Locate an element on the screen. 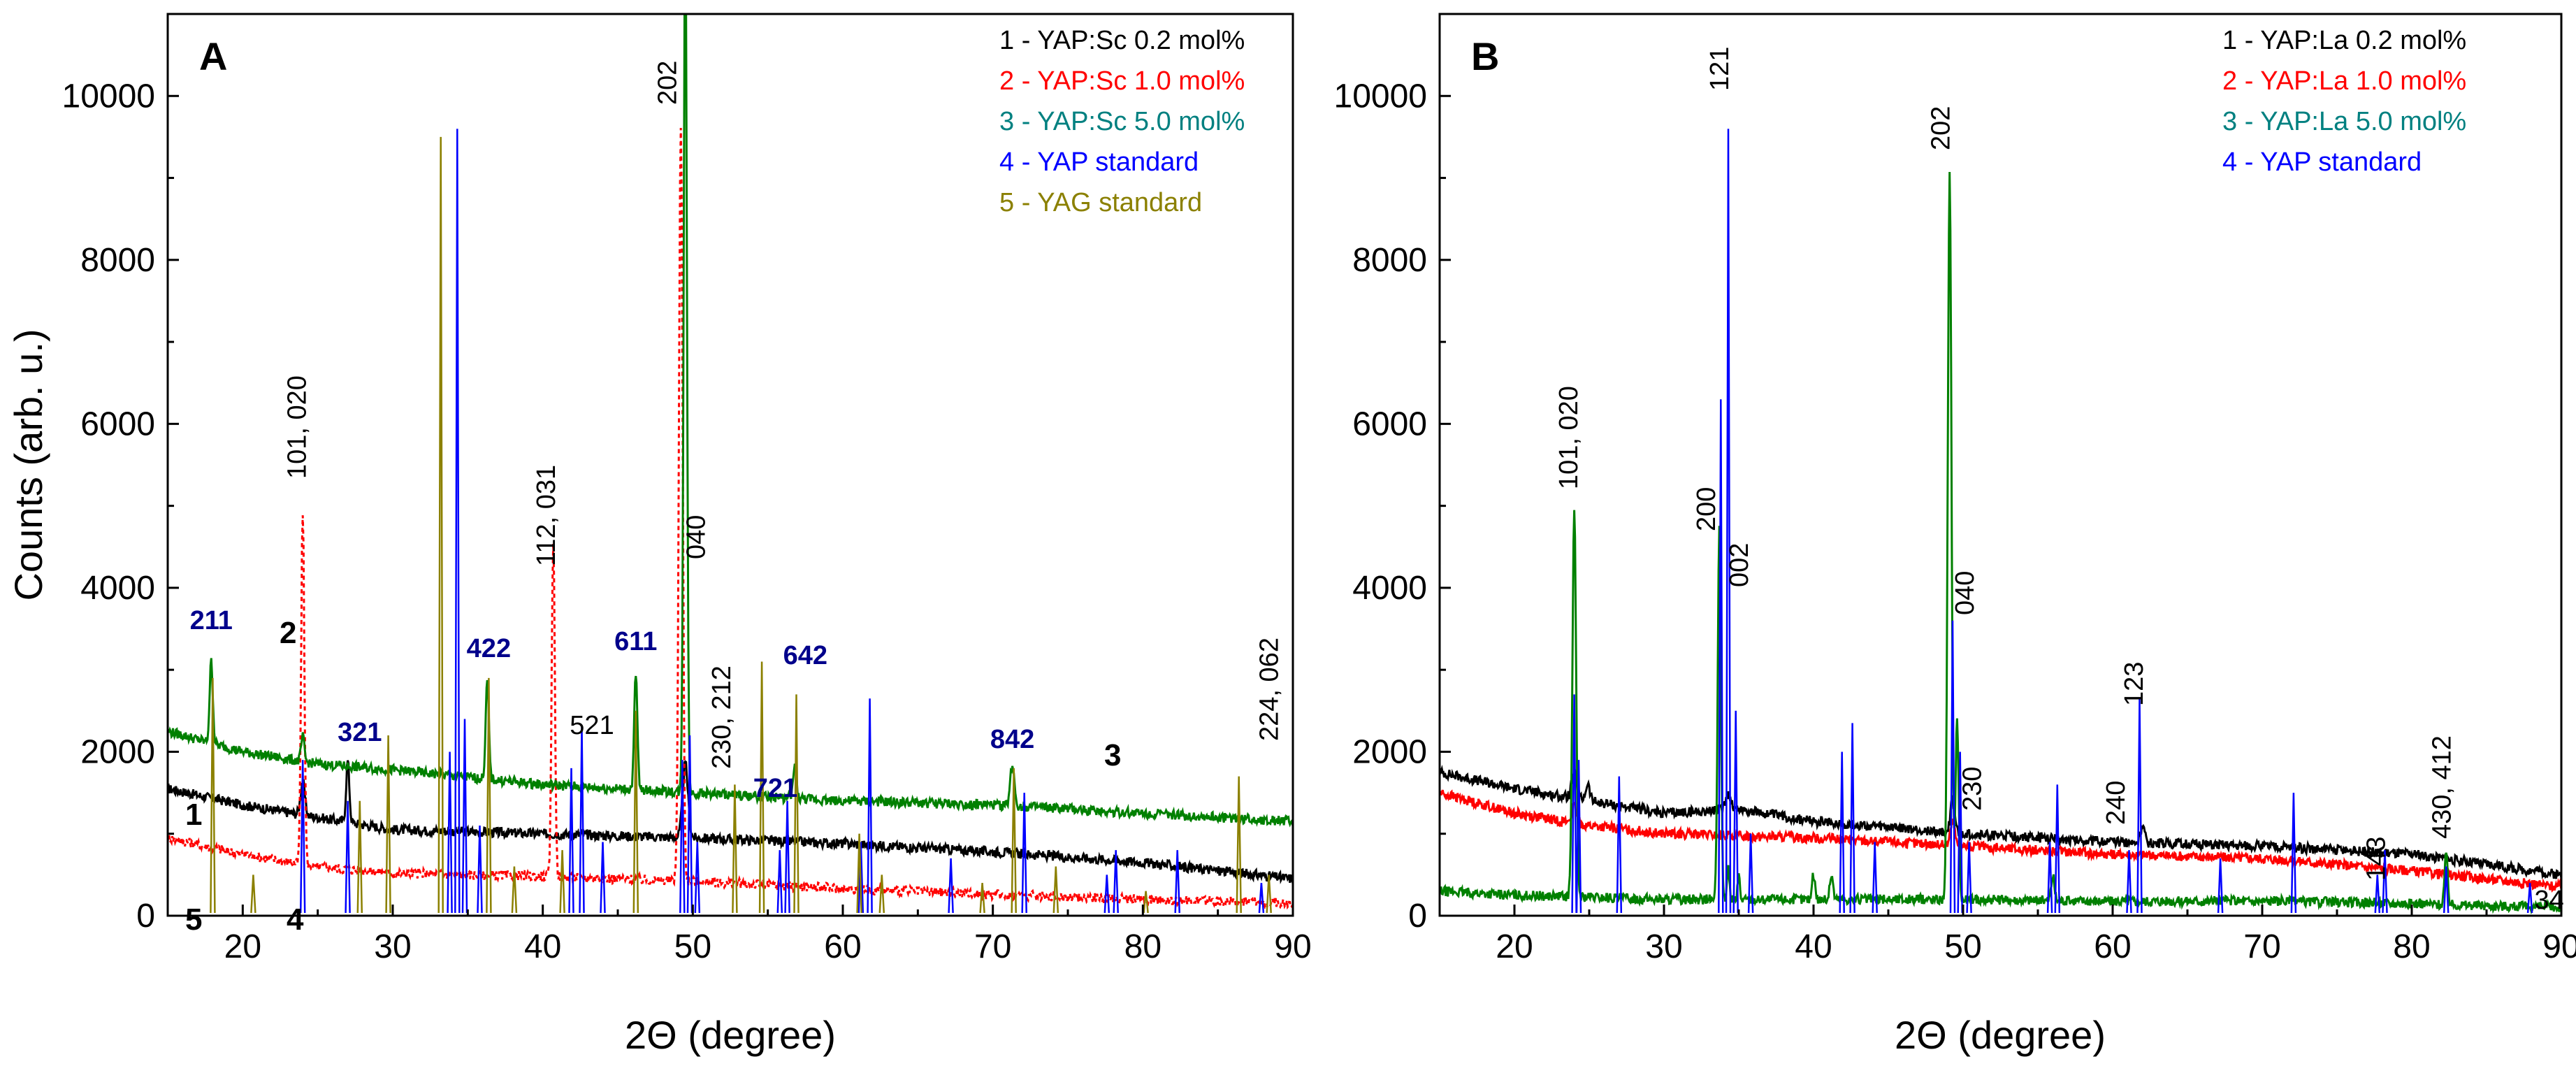  curve-number-label: 5 is located at coordinates (194, 919).